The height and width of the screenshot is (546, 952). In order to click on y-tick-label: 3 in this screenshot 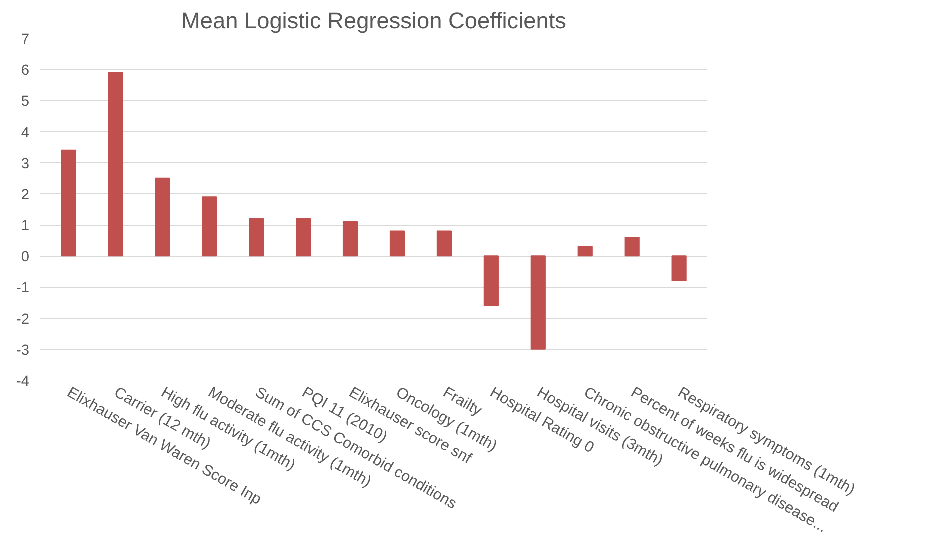, I will do `click(25, 164)`.